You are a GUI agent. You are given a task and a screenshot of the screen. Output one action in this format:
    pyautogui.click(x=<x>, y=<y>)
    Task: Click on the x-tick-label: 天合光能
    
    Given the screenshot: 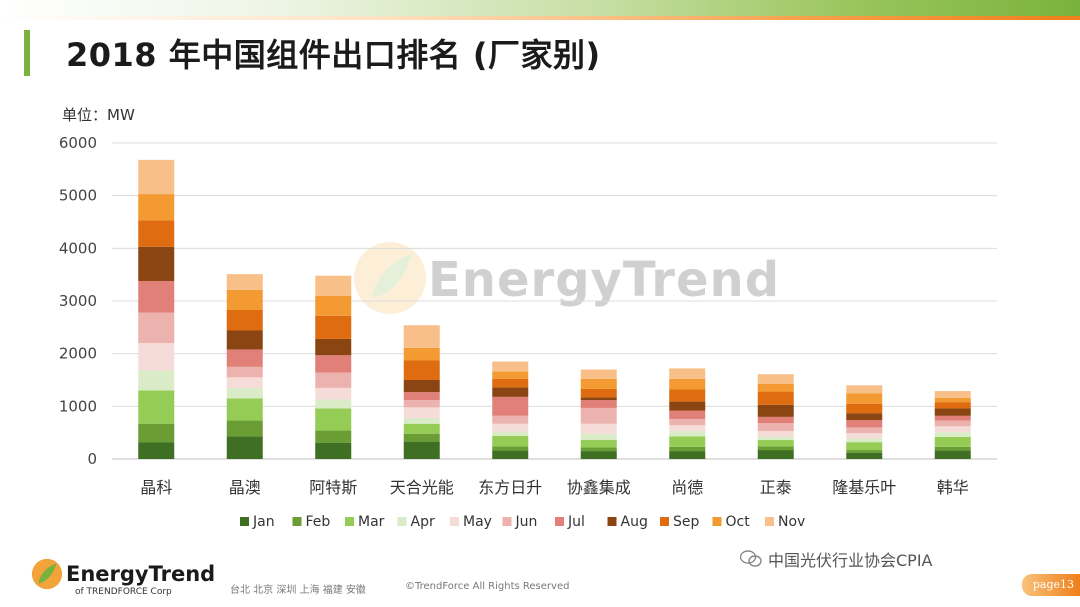 What is the action you would take?
    pyautogui.click(x=422, y=487)
    